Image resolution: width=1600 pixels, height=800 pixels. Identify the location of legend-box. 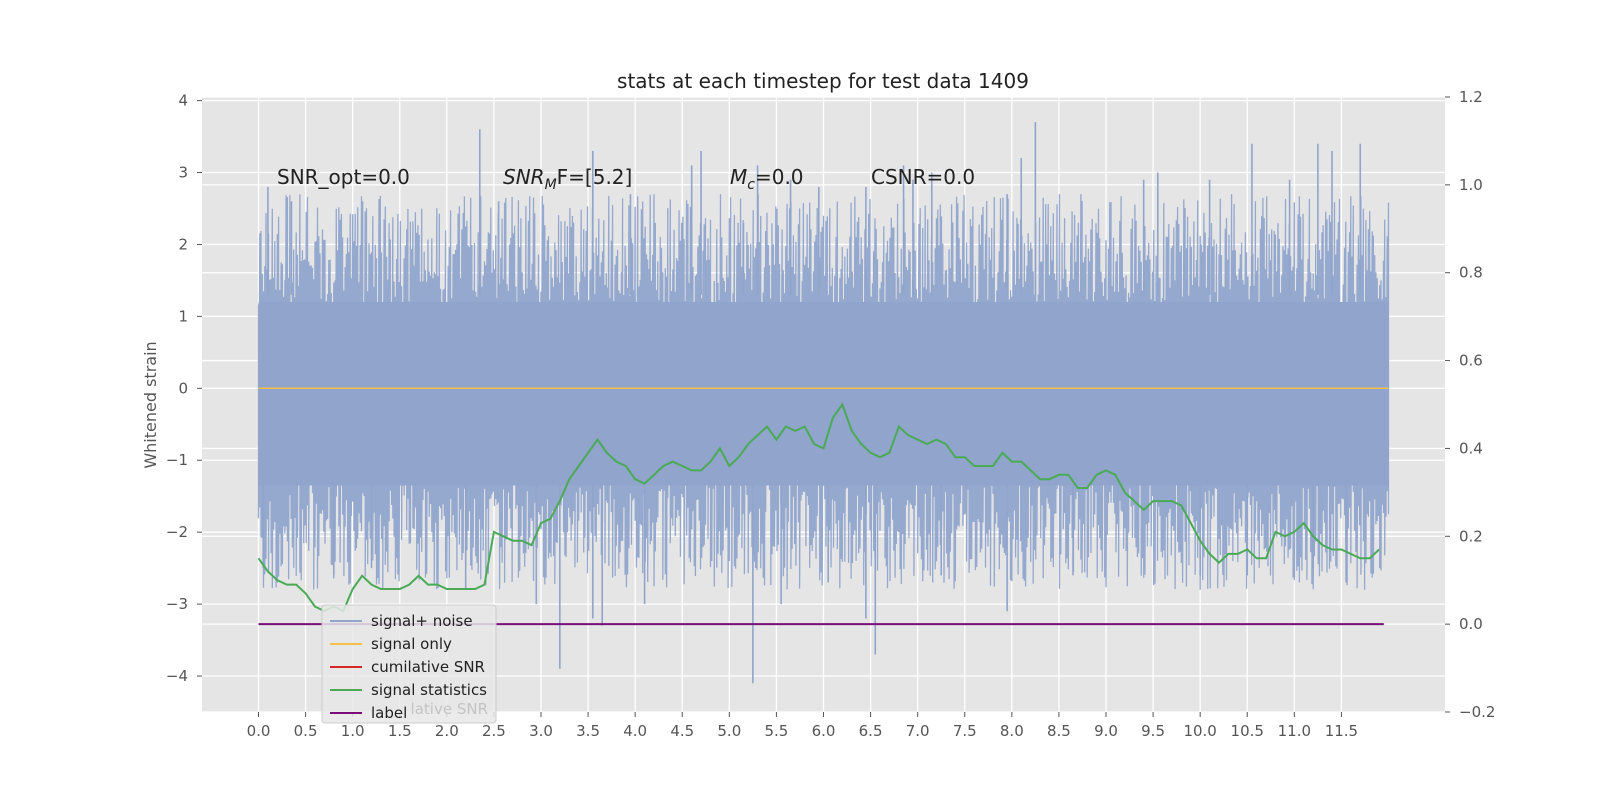
(409, 664).